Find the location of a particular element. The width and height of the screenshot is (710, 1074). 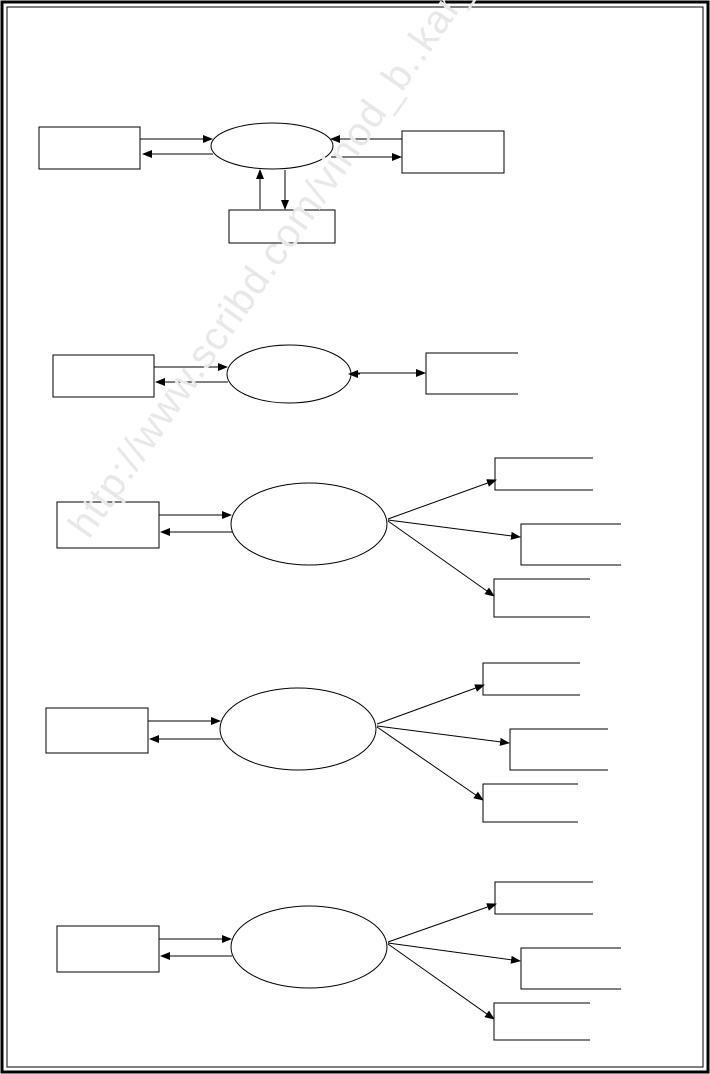

central-process is located at coordinates (272, 146).